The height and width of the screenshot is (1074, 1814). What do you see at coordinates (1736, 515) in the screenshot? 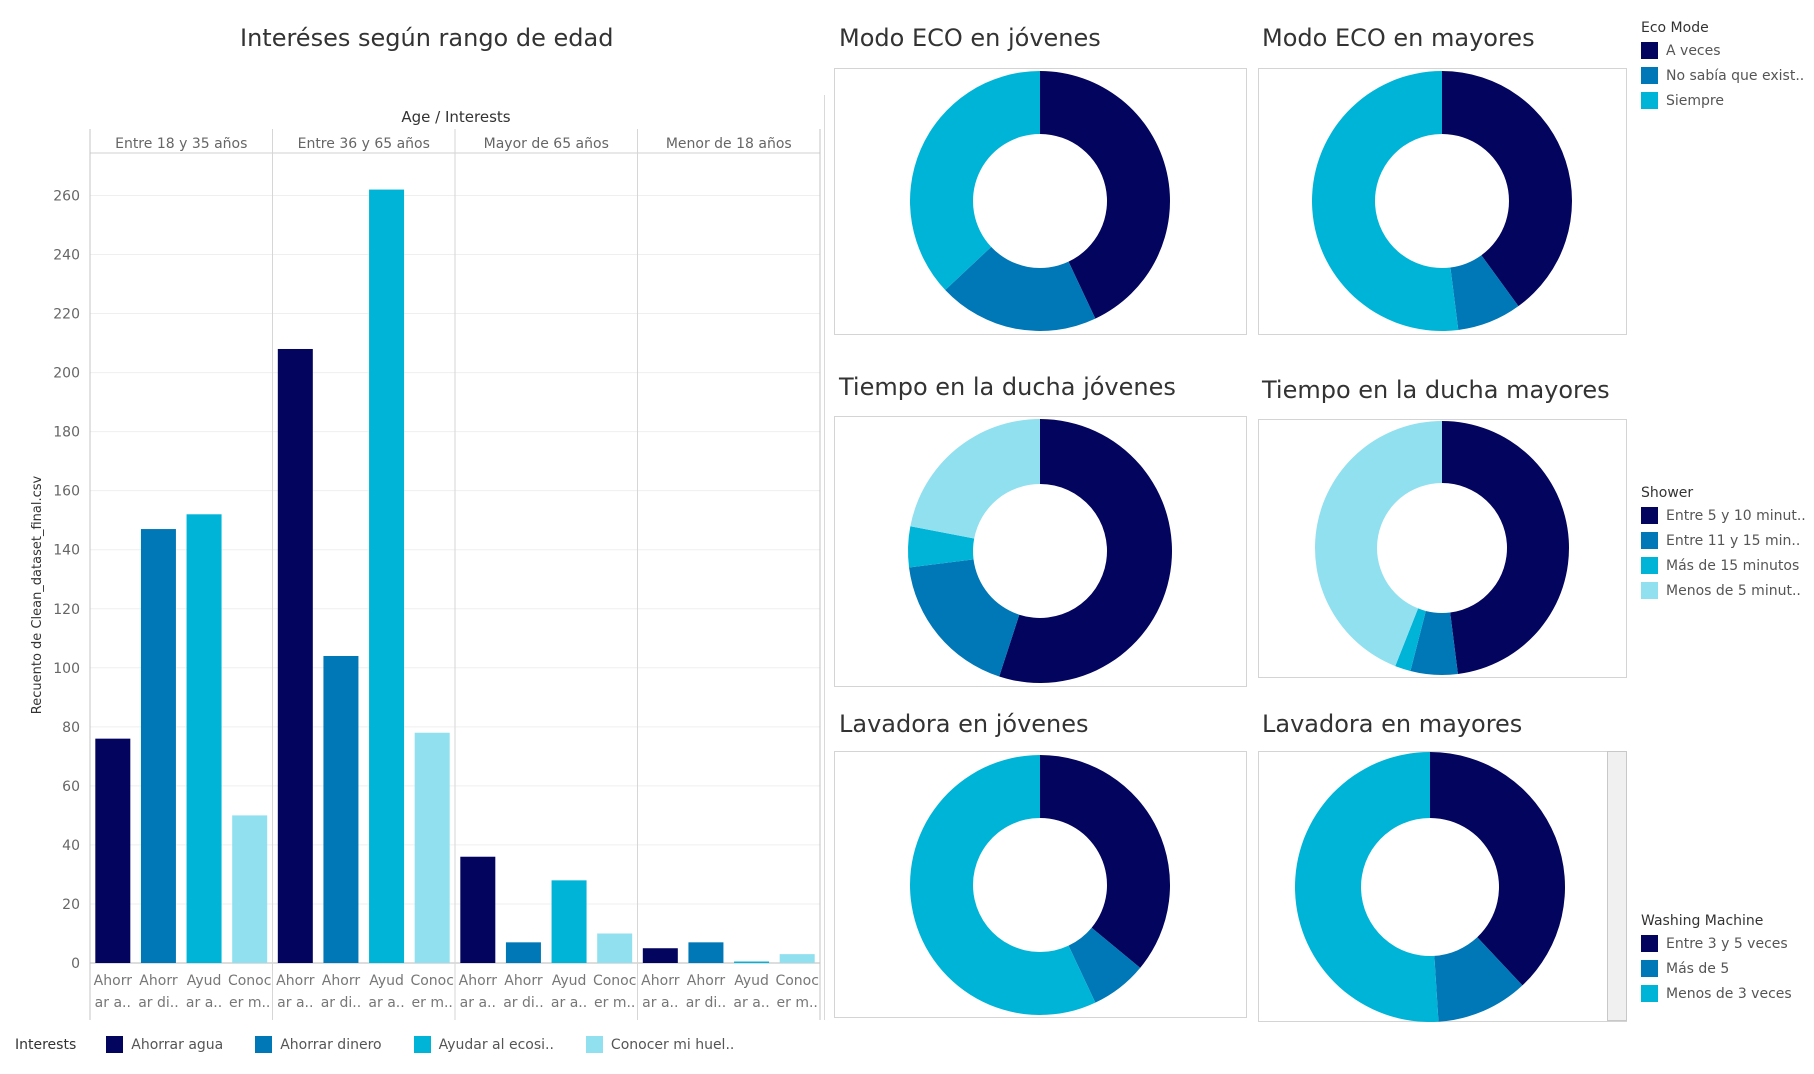
I see `legend-label: Entre 5 y 10 minut..` at bounding box center [1736, 515].